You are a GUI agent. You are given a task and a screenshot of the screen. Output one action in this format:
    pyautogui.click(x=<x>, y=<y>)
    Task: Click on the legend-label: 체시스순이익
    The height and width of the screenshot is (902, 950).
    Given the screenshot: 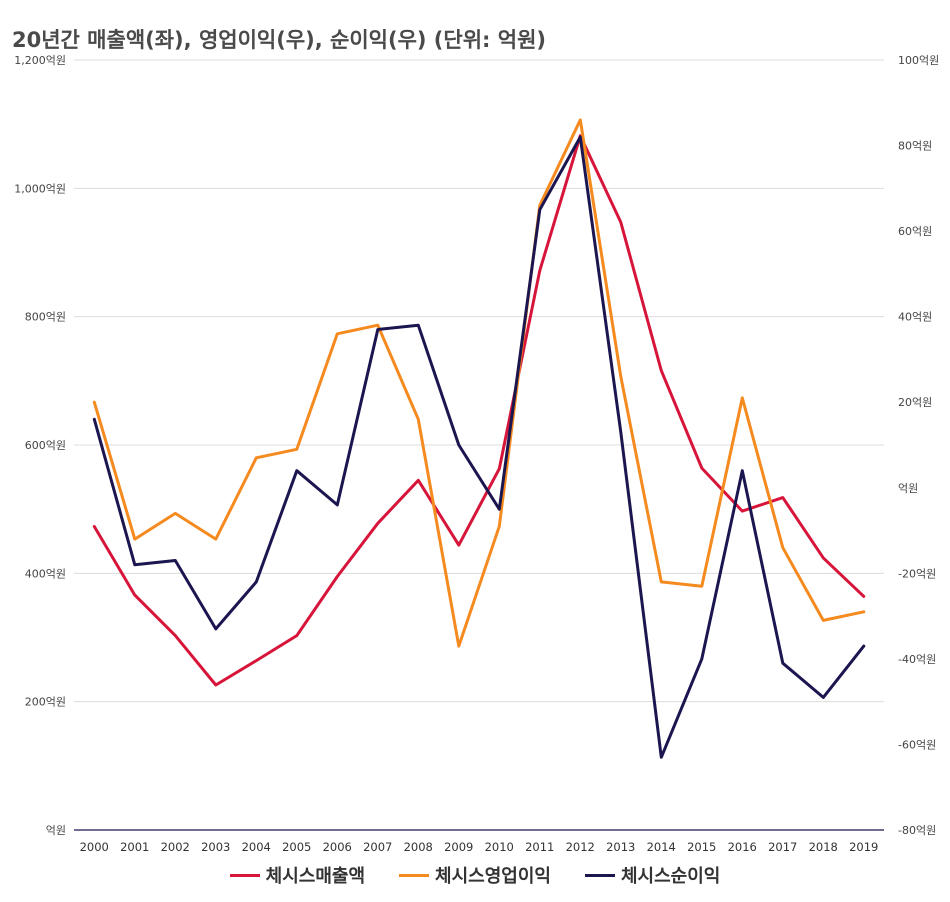 What is the action you would take?
    pyautogui.click(x=670, y=876)
    